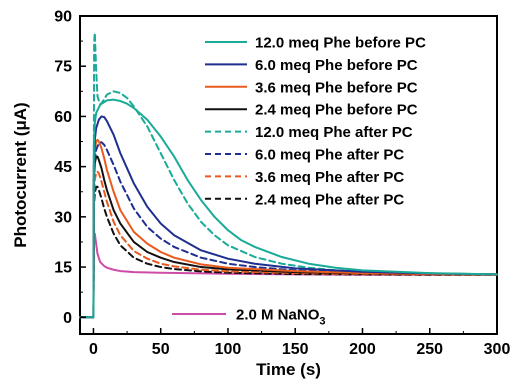 The height and width of the screenshot is (391, 517). What do you see at coordinates (340, 43) in the screenshot?
I see `legend-label-0: 12.0 meq Phe before PC` at bounding box center [340, 43].